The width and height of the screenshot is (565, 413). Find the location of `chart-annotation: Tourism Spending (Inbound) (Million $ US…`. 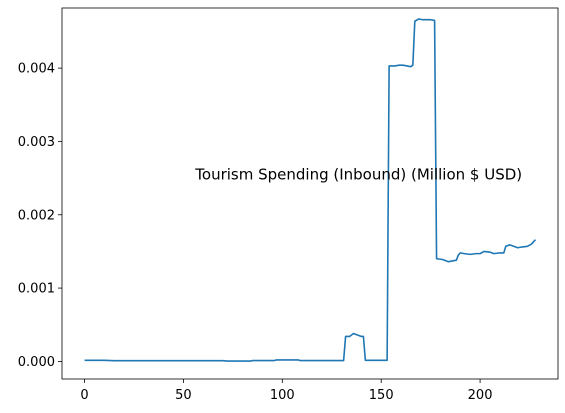

chart-annotation: Tourism Spending (Inbound) (Million $ US… is located at coordinates (358, 175).